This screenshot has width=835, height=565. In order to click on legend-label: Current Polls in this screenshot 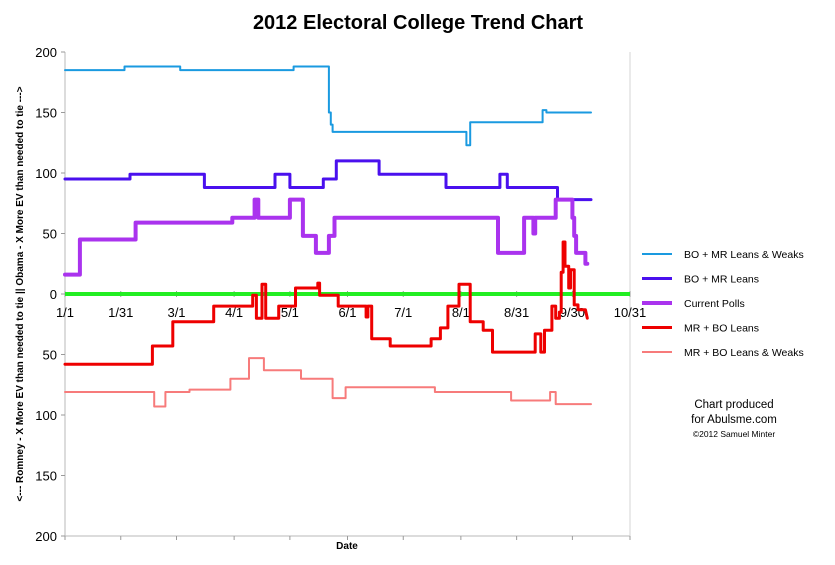, I will do `click(714, 304)`.